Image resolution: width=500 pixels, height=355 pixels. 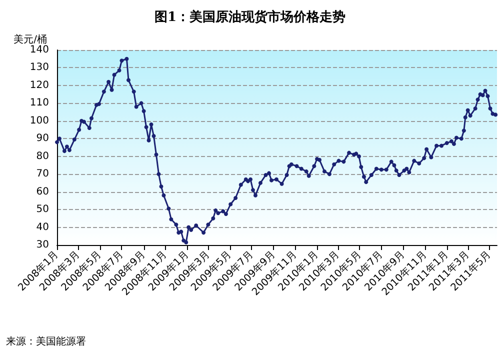 I want to click on y-tick-label: 70, so click(x=42, y=174).